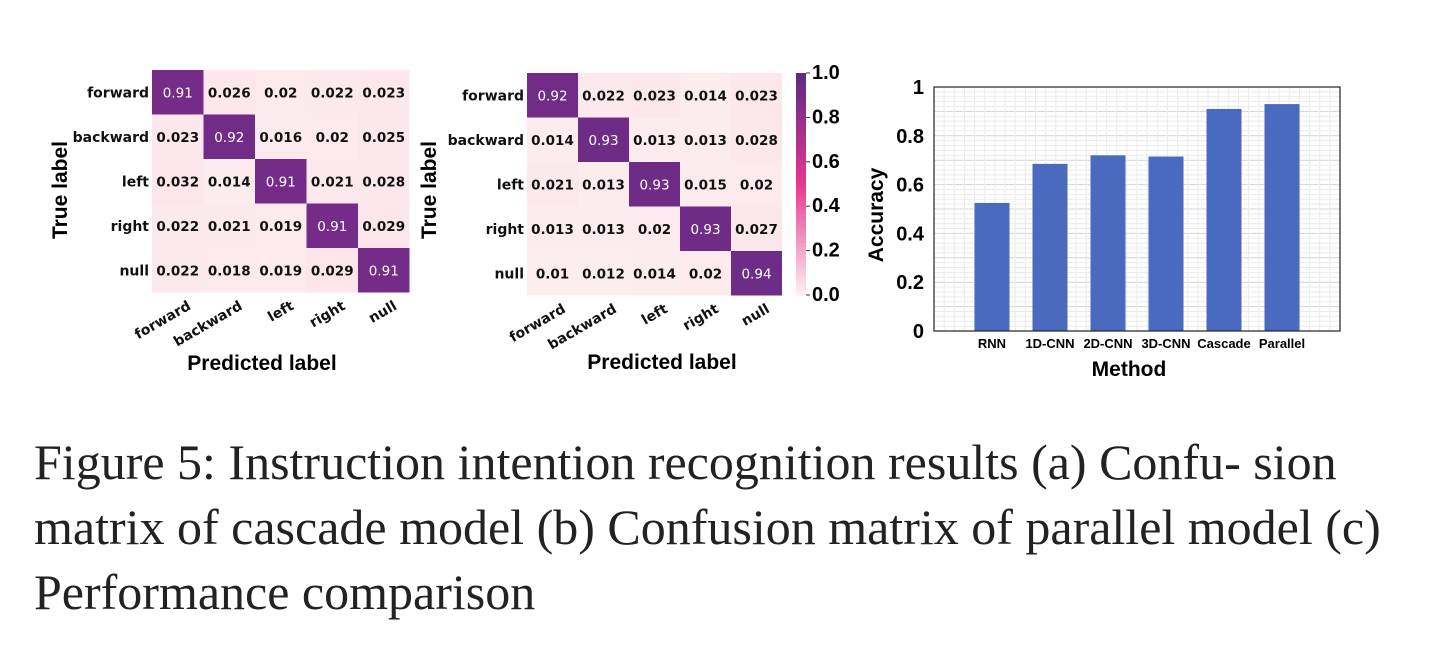 Image resolution: width=1434 pixels, height=667 pixels. What do you see at coordinates (111, 138) in the screenshot?
I see `y-tick-label: backward` at bounding box center [111, 138].